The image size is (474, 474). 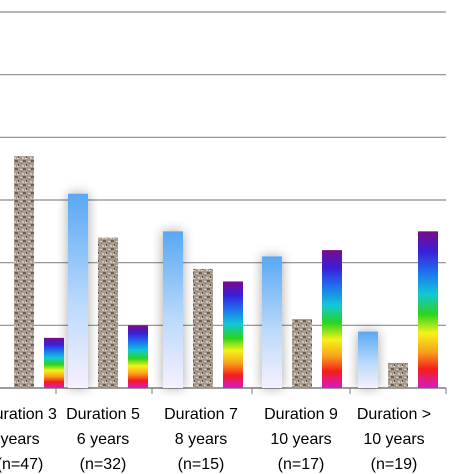 I want to click on category-label-0-line2: years, so click(x=19, y=439).